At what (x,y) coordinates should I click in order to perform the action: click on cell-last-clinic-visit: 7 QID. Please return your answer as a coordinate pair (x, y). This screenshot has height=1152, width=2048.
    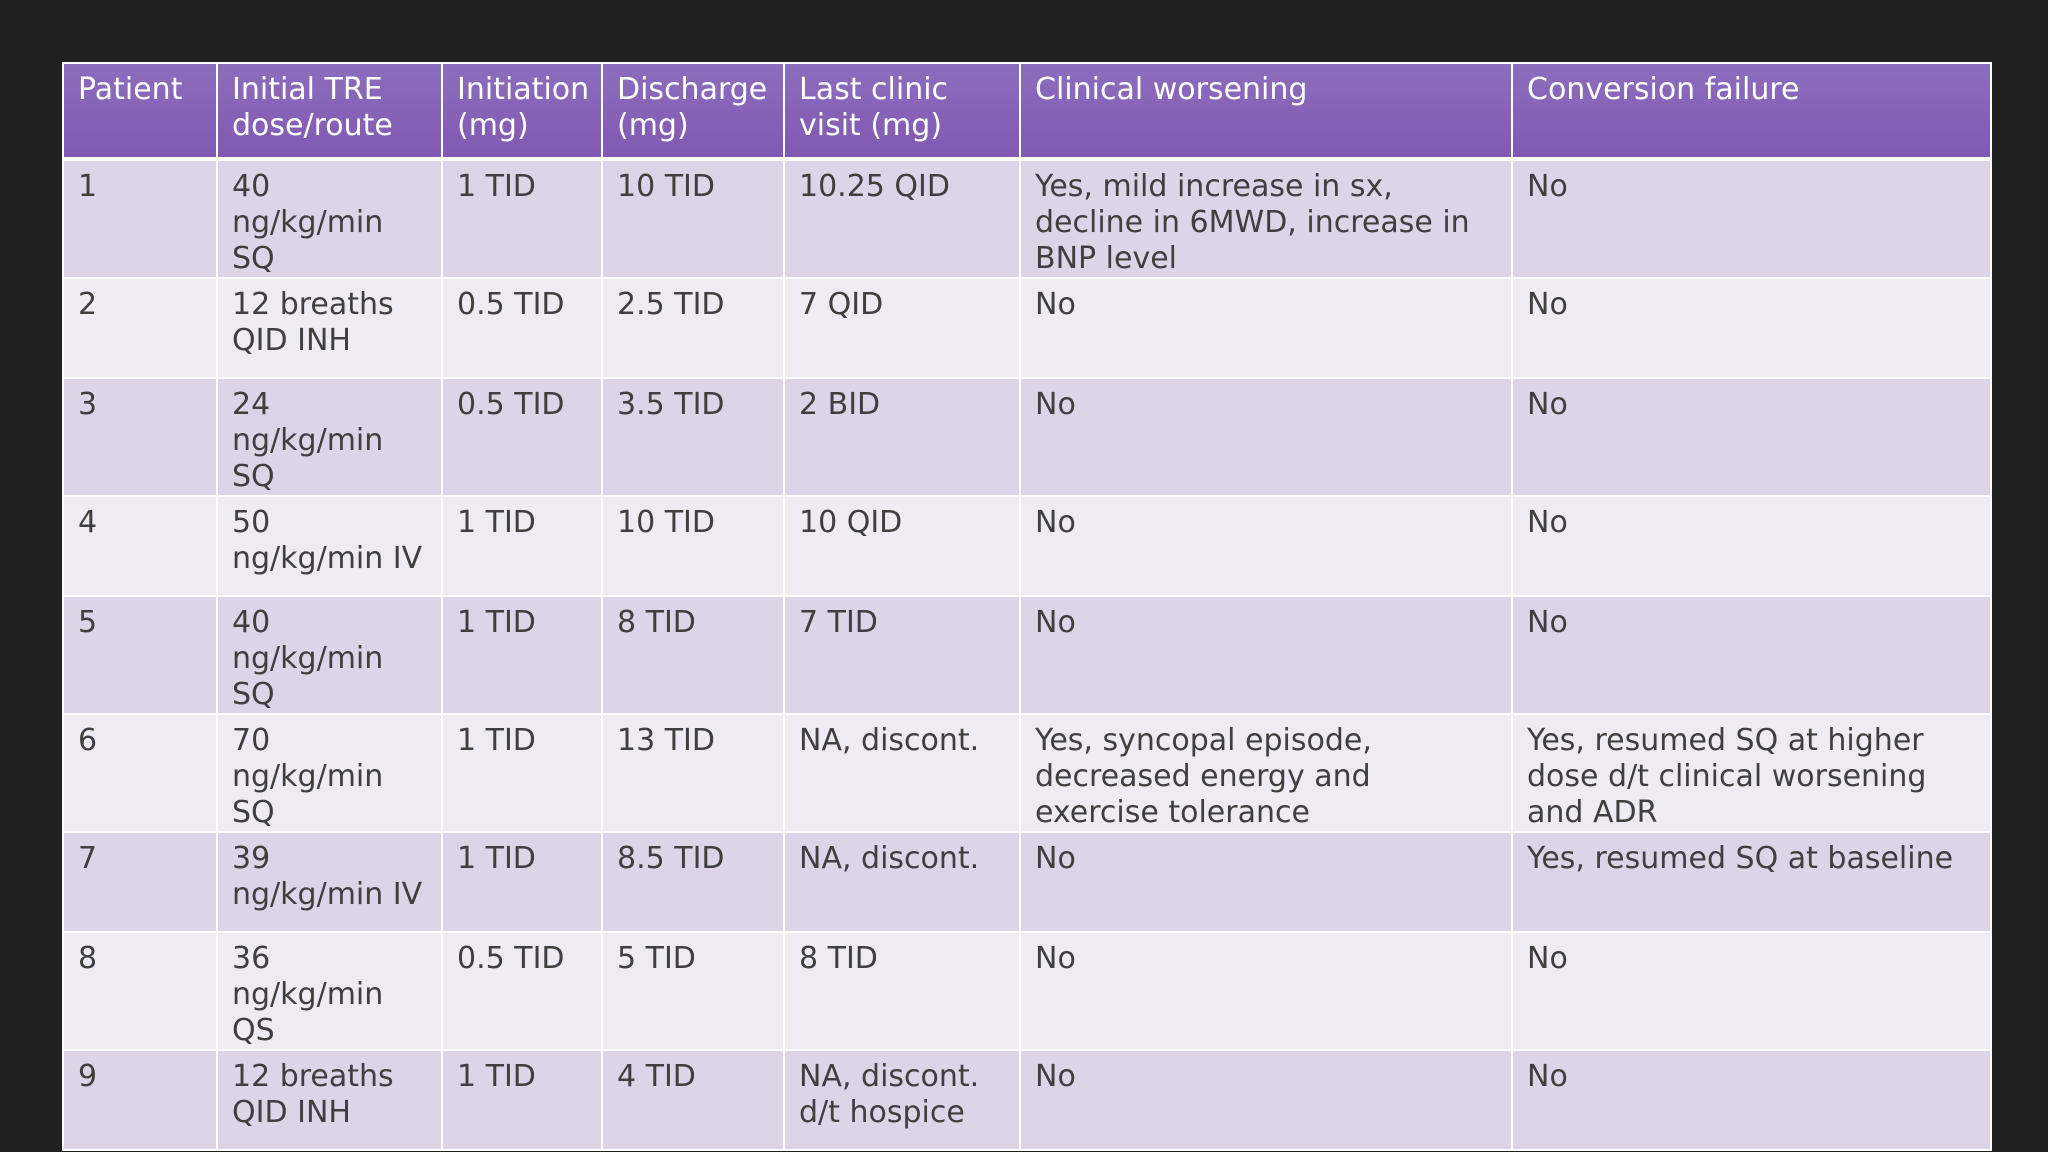
    Looking at the image, I should click on (902, 328).